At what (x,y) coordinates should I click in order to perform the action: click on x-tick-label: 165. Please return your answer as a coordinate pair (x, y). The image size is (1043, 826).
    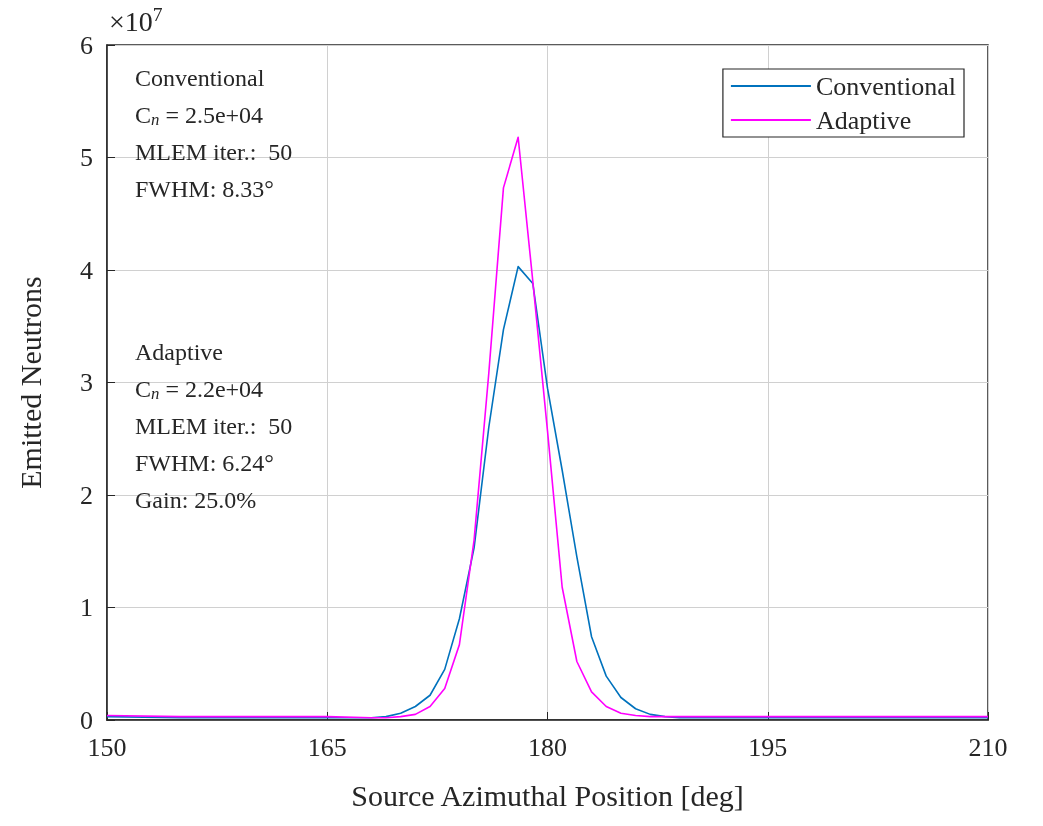
    Looking at the image, I should click on (327, 747).